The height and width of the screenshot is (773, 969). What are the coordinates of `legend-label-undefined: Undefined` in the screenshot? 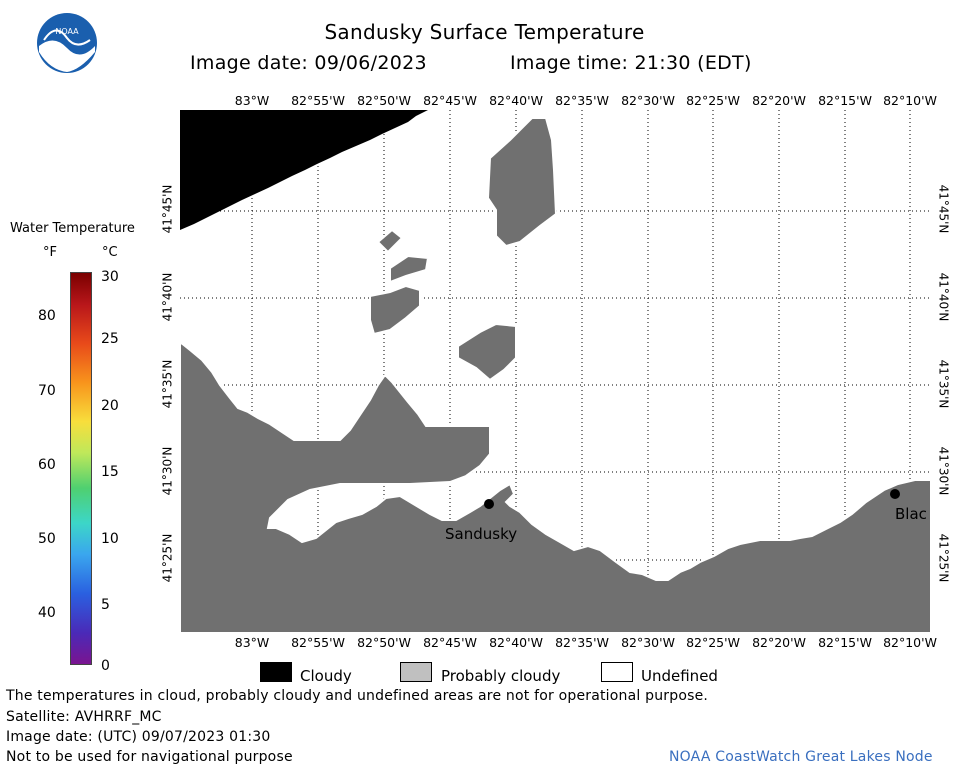 It's located at (679, 676).